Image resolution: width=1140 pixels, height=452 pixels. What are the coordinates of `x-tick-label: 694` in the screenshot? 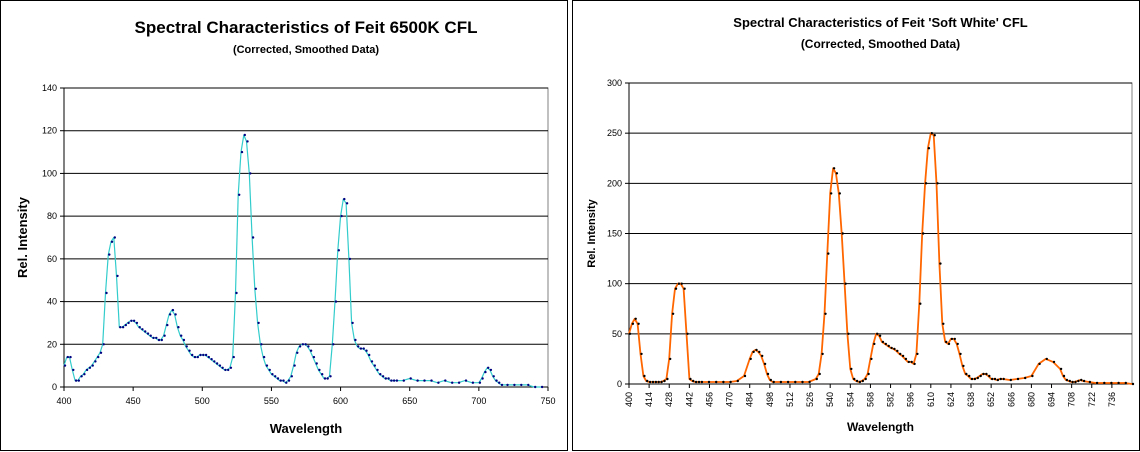 It's located at (1052, 399).